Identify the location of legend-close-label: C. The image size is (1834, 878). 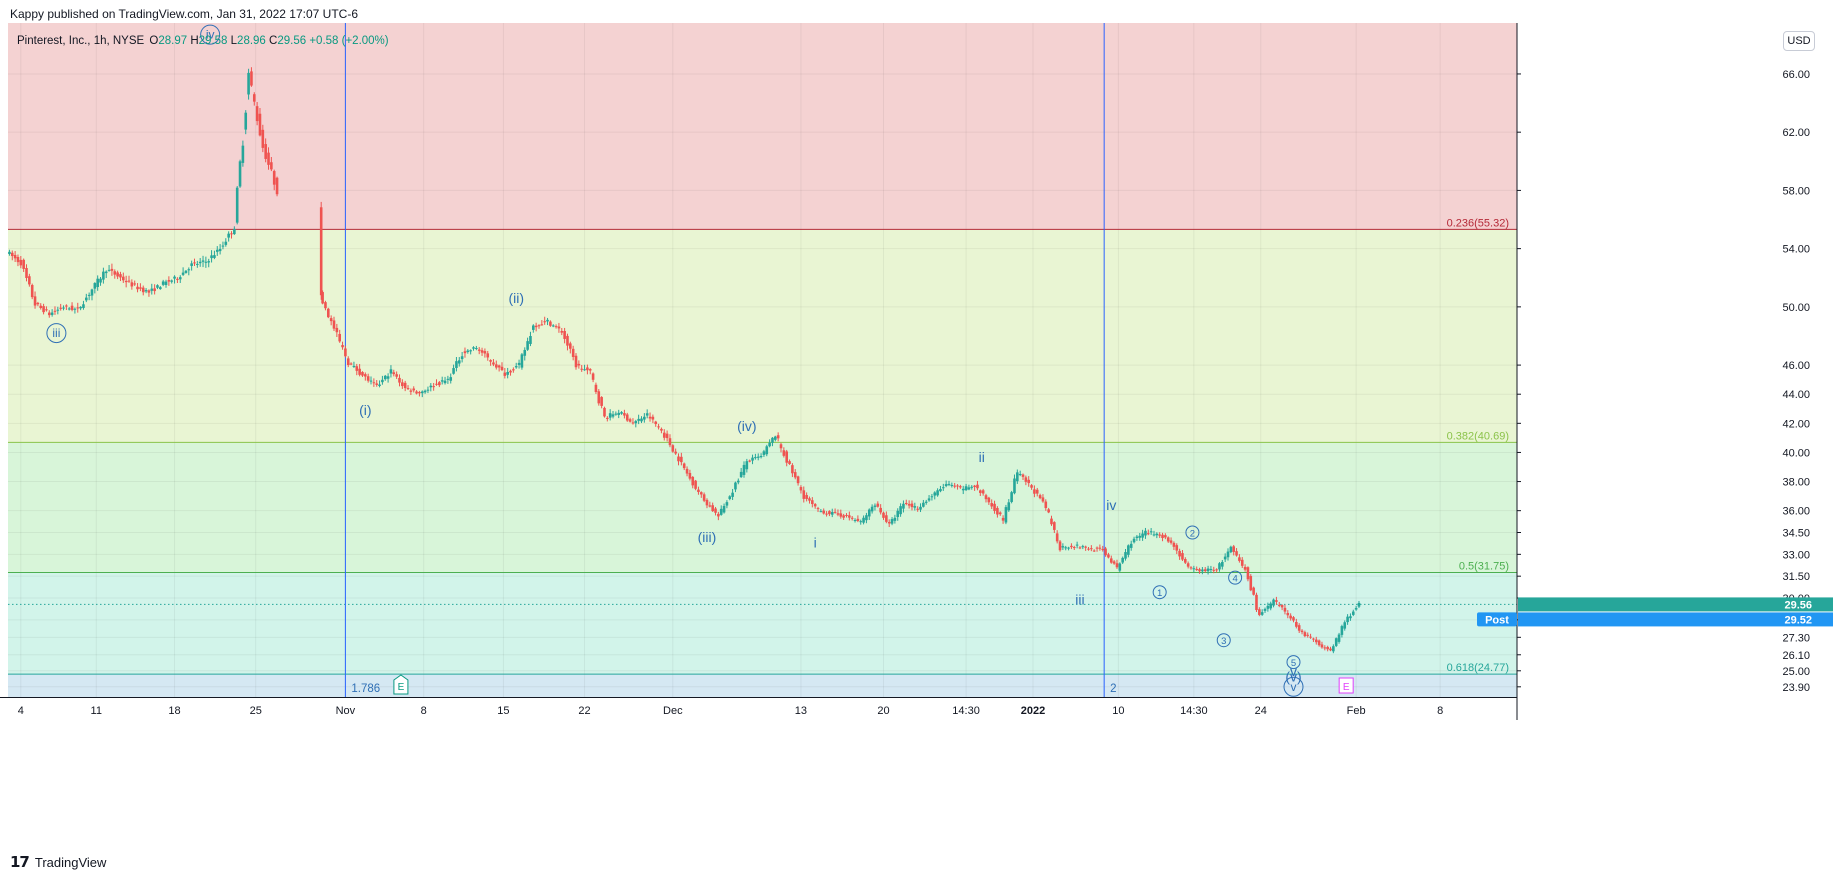
(273, 41).